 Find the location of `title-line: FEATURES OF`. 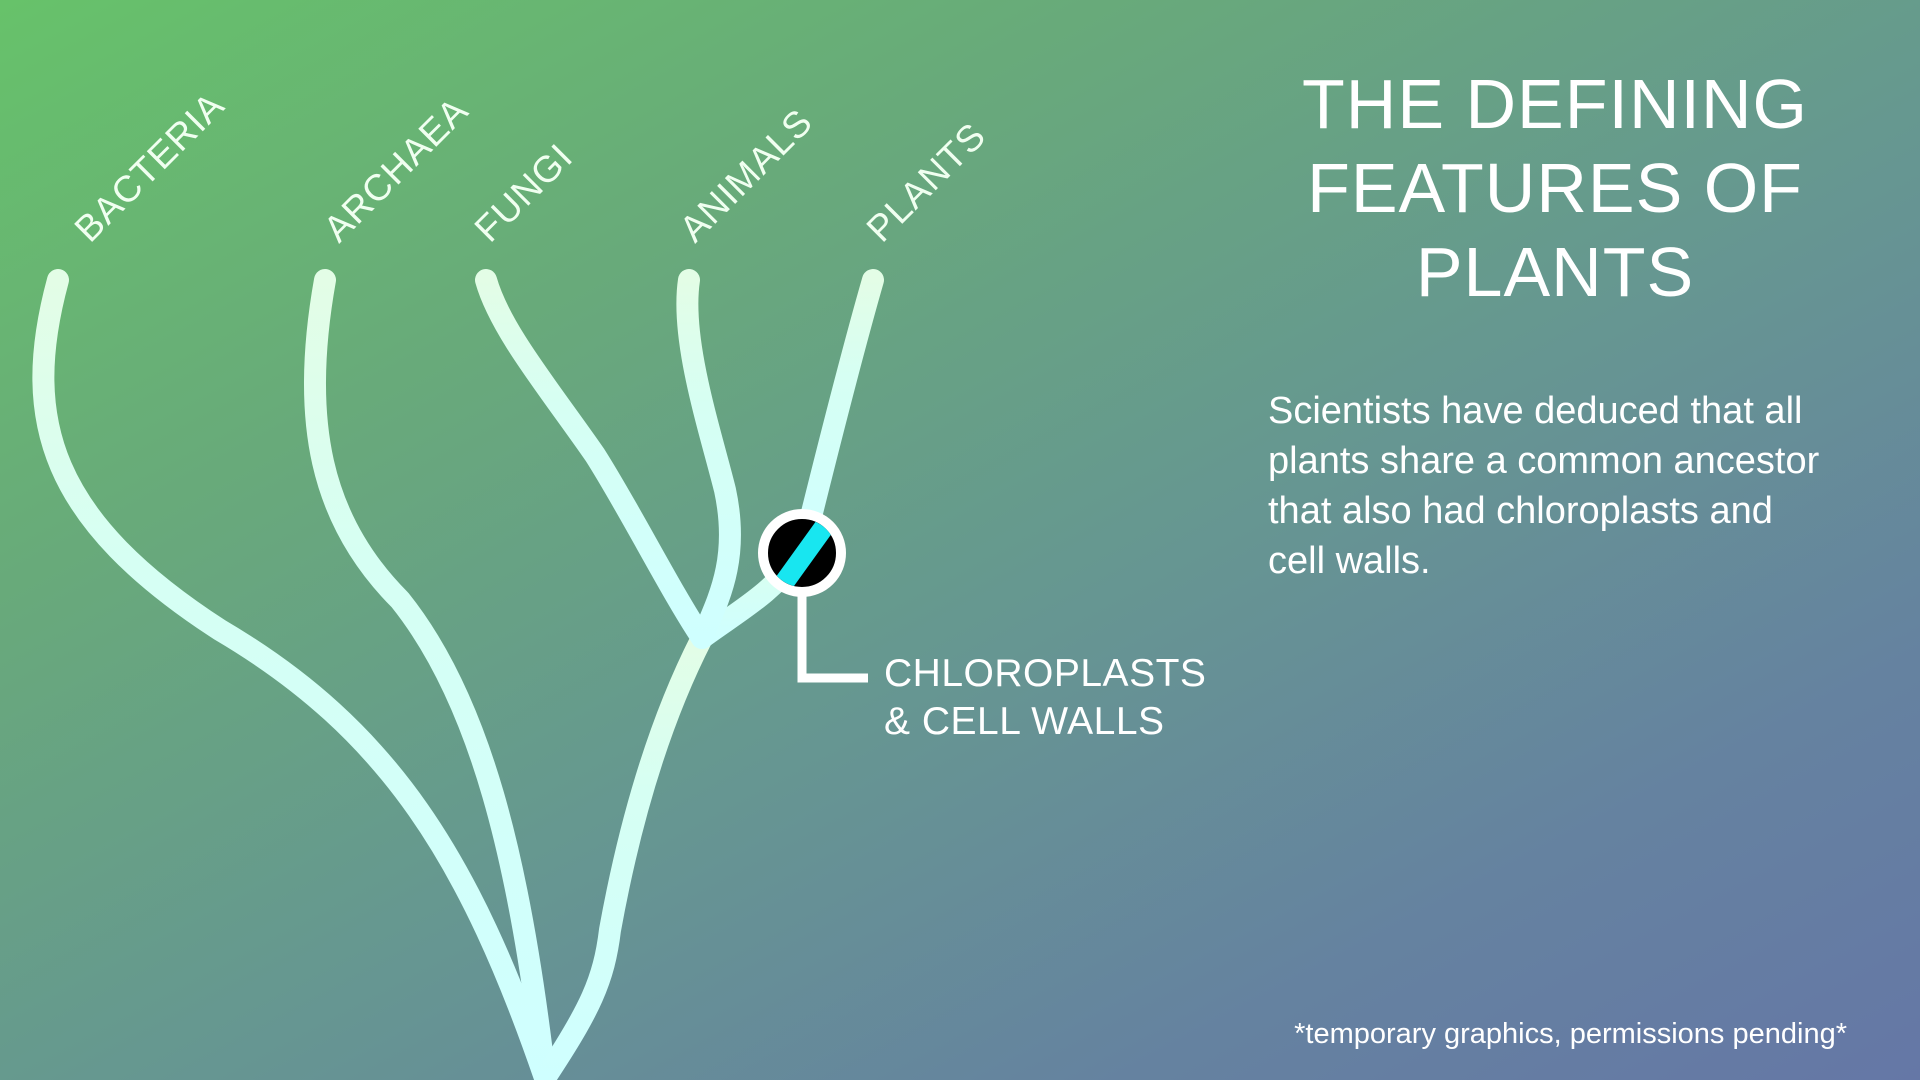

title-line: FEATURES OF is located at coordinates (1555, 188).